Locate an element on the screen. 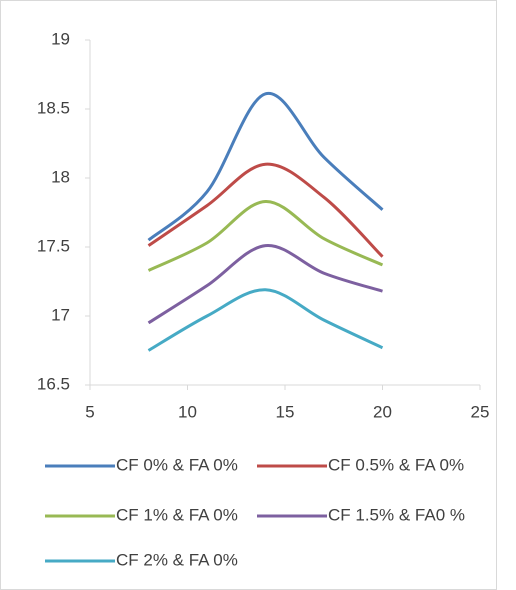  x-tick-label: 20 is located at coordinates (382, 411).